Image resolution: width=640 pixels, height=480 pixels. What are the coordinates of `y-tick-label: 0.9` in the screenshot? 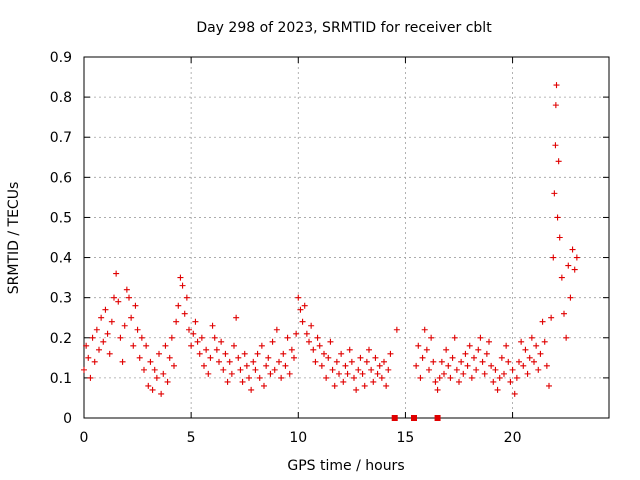 It's located at (61, 58).